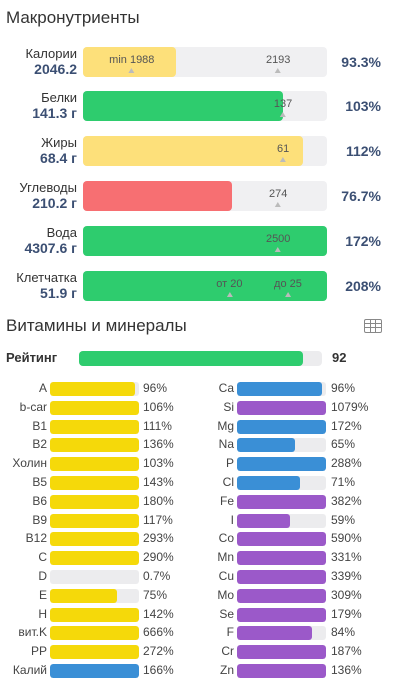  Describe the element at coordinates (132, 60) in the screenshot. I see `macro-target-marker: min 1988` at that location.